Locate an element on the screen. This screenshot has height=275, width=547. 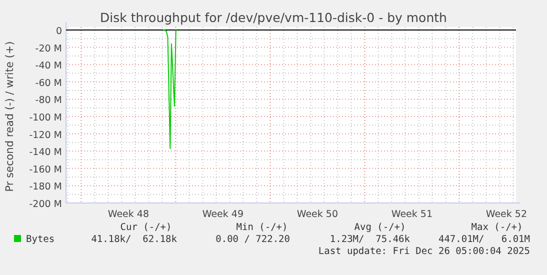
text: 41.18k/ 62.18k is located at coordinates (134, 239).